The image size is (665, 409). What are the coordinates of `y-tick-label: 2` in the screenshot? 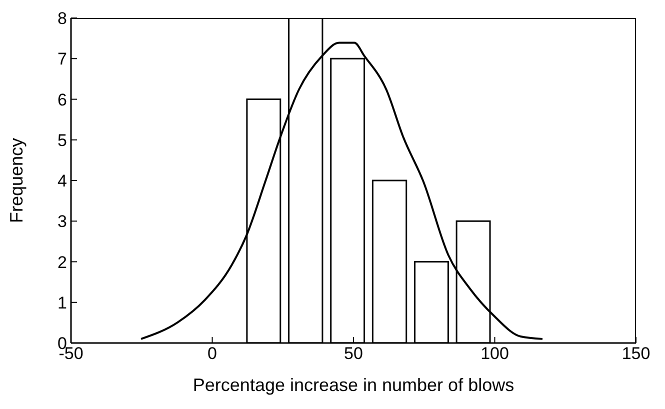 It's located at (62, 262).